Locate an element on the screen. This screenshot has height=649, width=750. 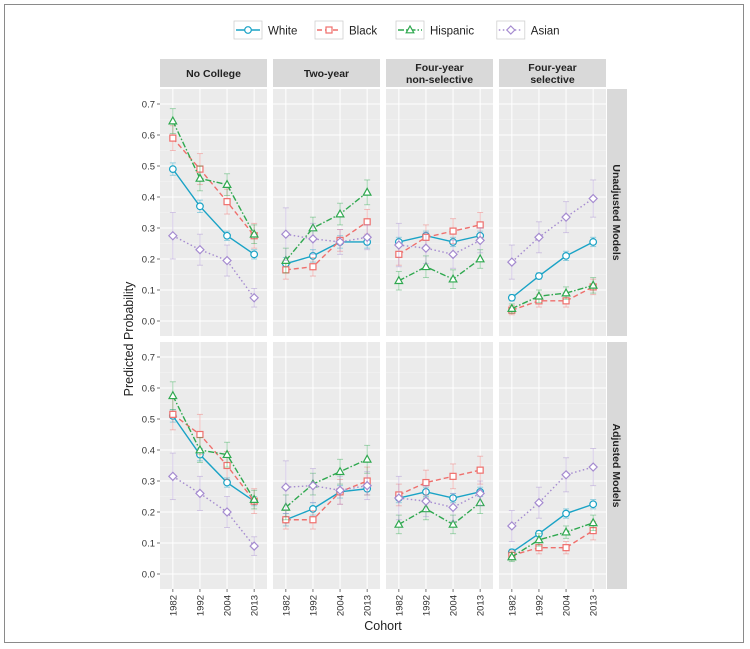
y-axis-1: 0.0 0.1 0.2 0.3 0.4 0.5 0.6 0.7 is located at coordinates (151, 214).